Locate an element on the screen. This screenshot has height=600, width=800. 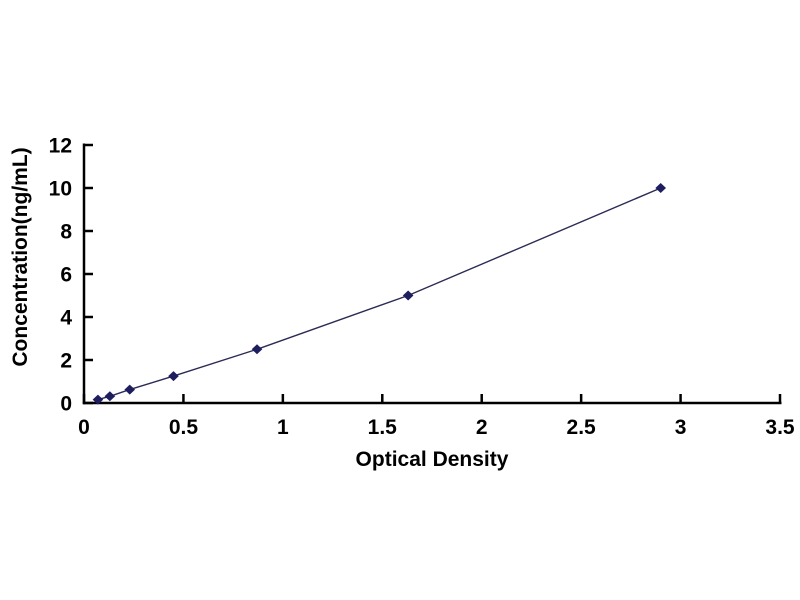
y-axis-ticks is located at coordinates (88, 274).